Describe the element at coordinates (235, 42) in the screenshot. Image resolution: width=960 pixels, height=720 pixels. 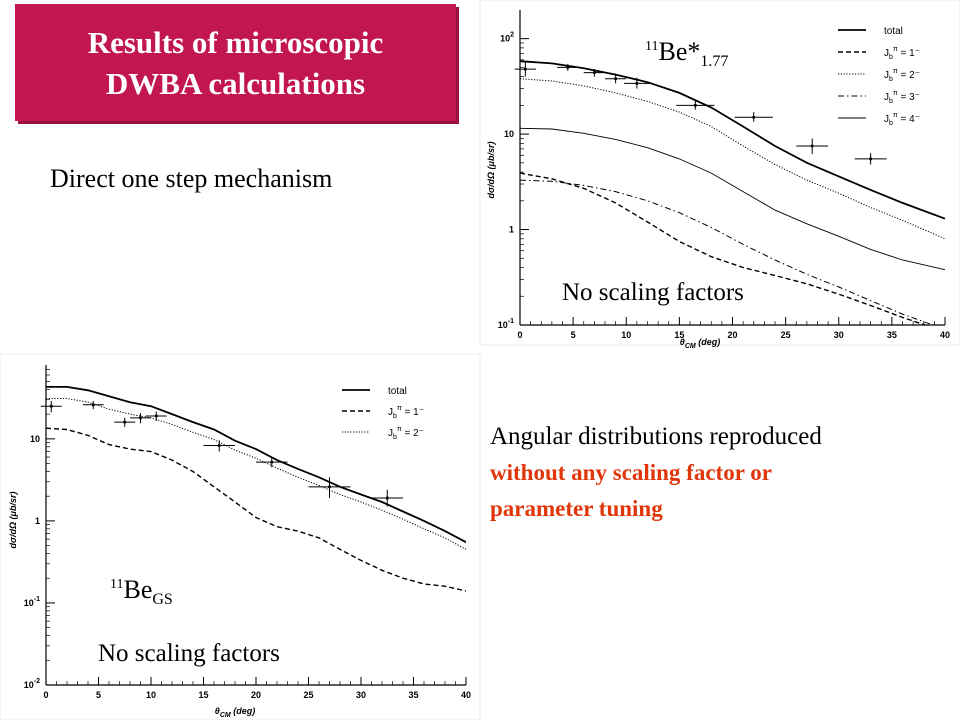
I see `title-line-1: Results of microscopic` at that location.